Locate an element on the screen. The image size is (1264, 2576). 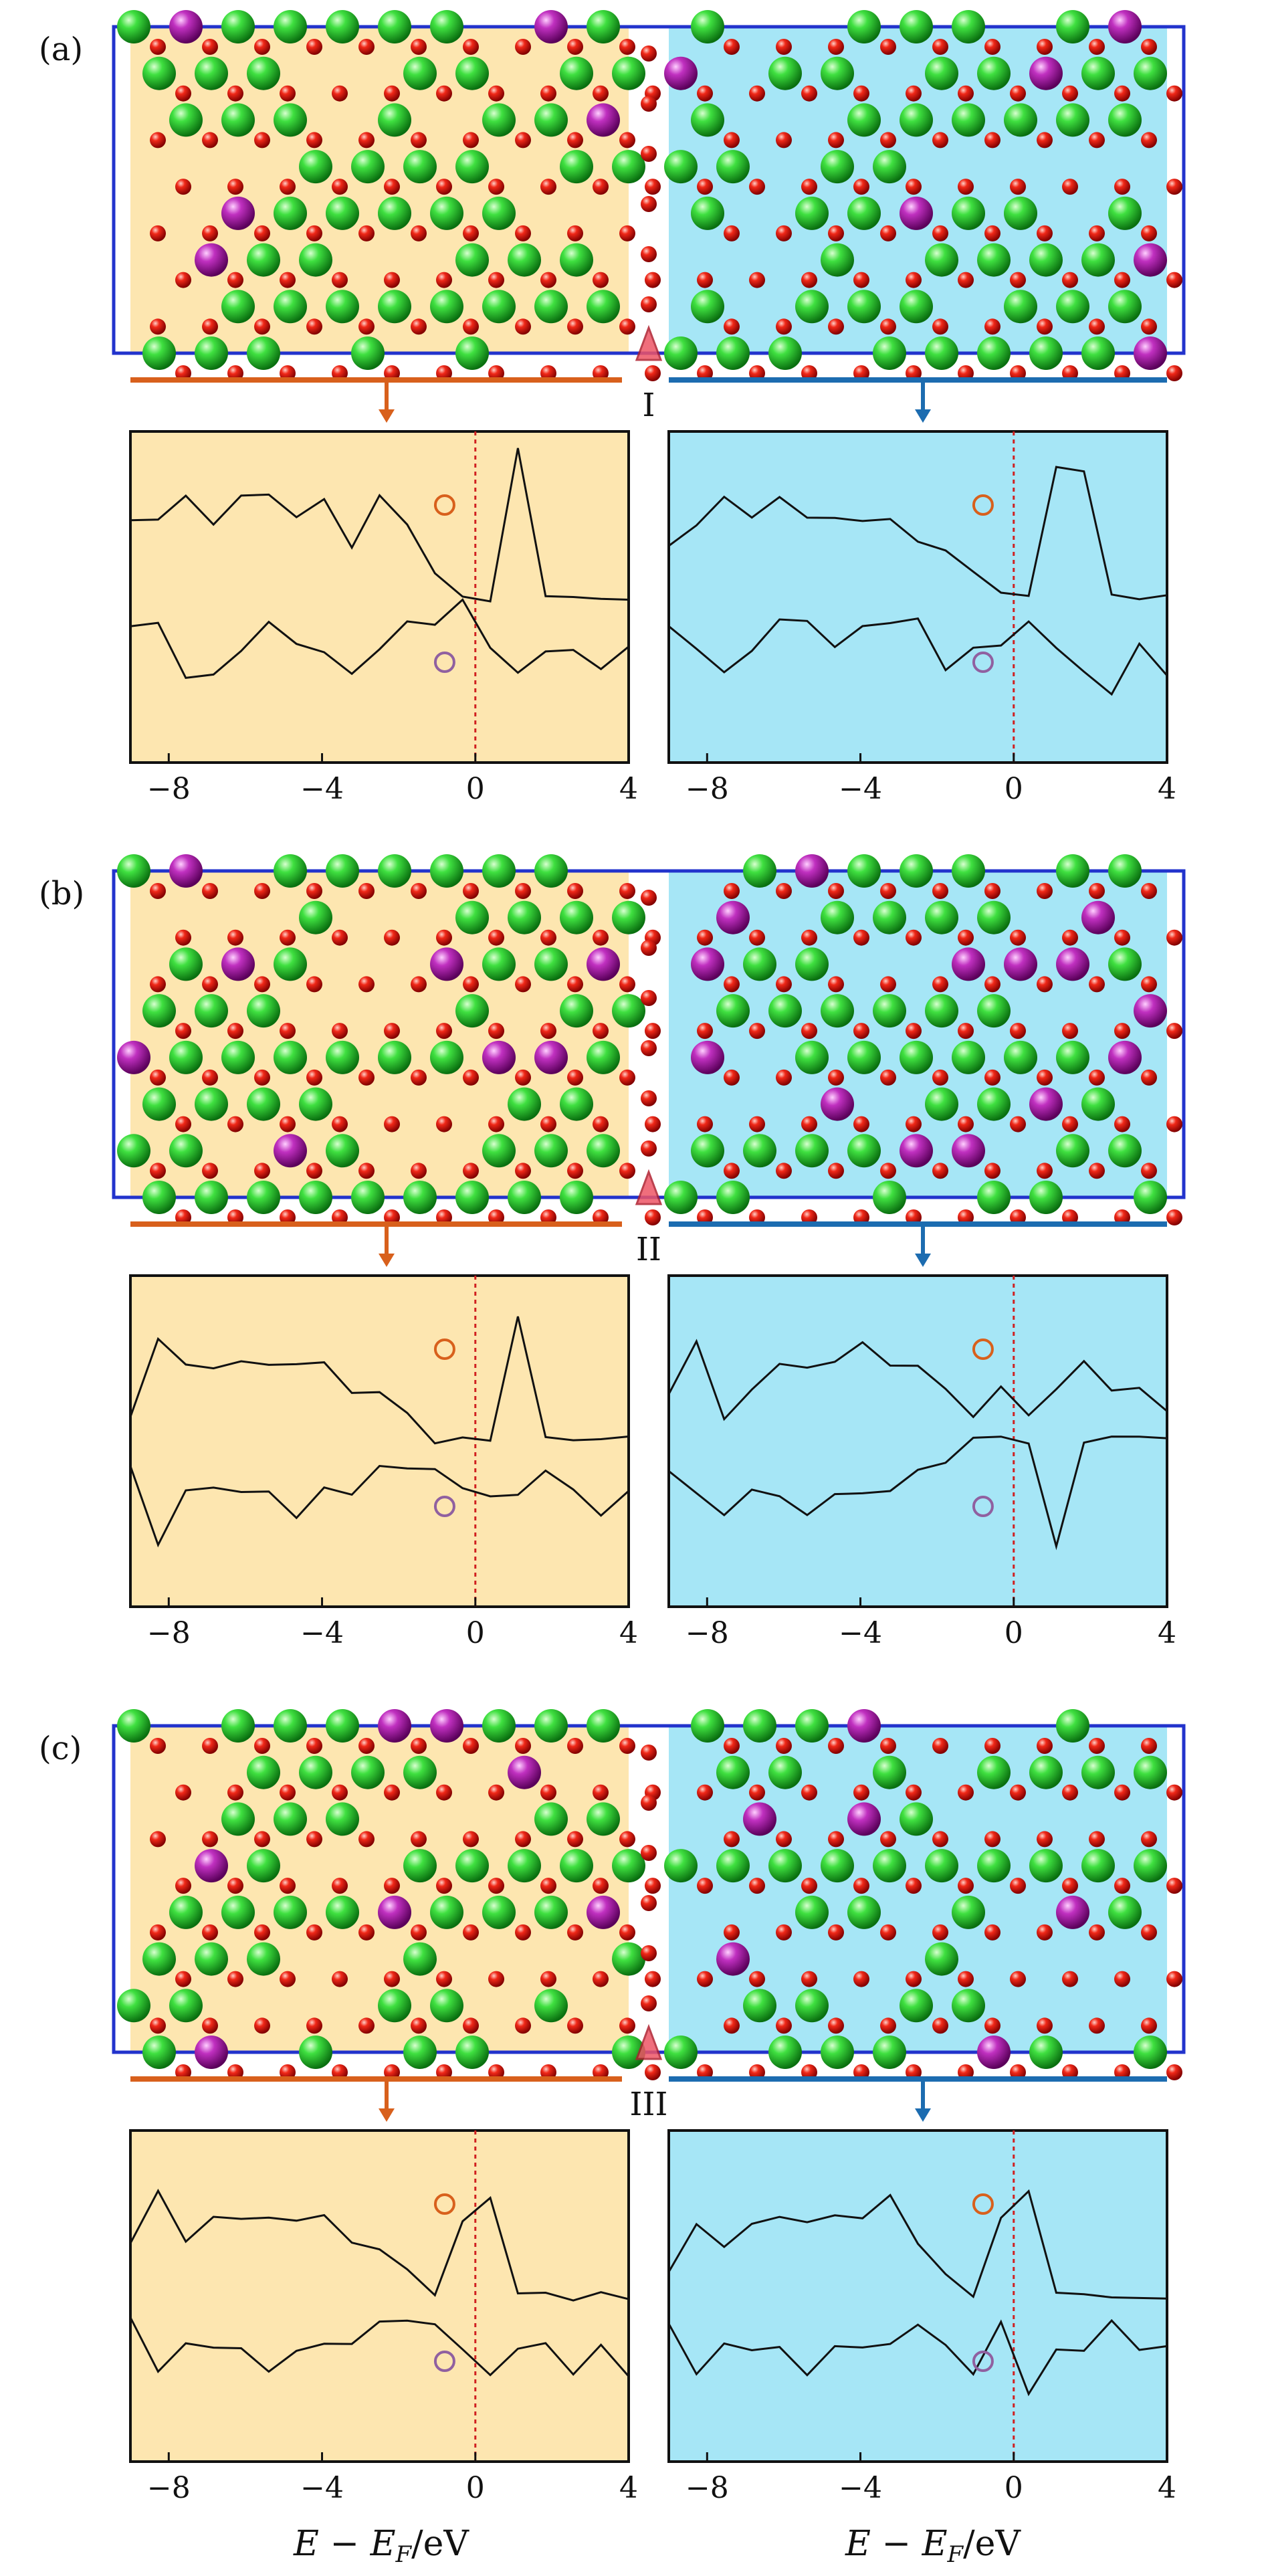
dos-plot-right: −8 −4 0 4 is located at coordinates (921, 618).